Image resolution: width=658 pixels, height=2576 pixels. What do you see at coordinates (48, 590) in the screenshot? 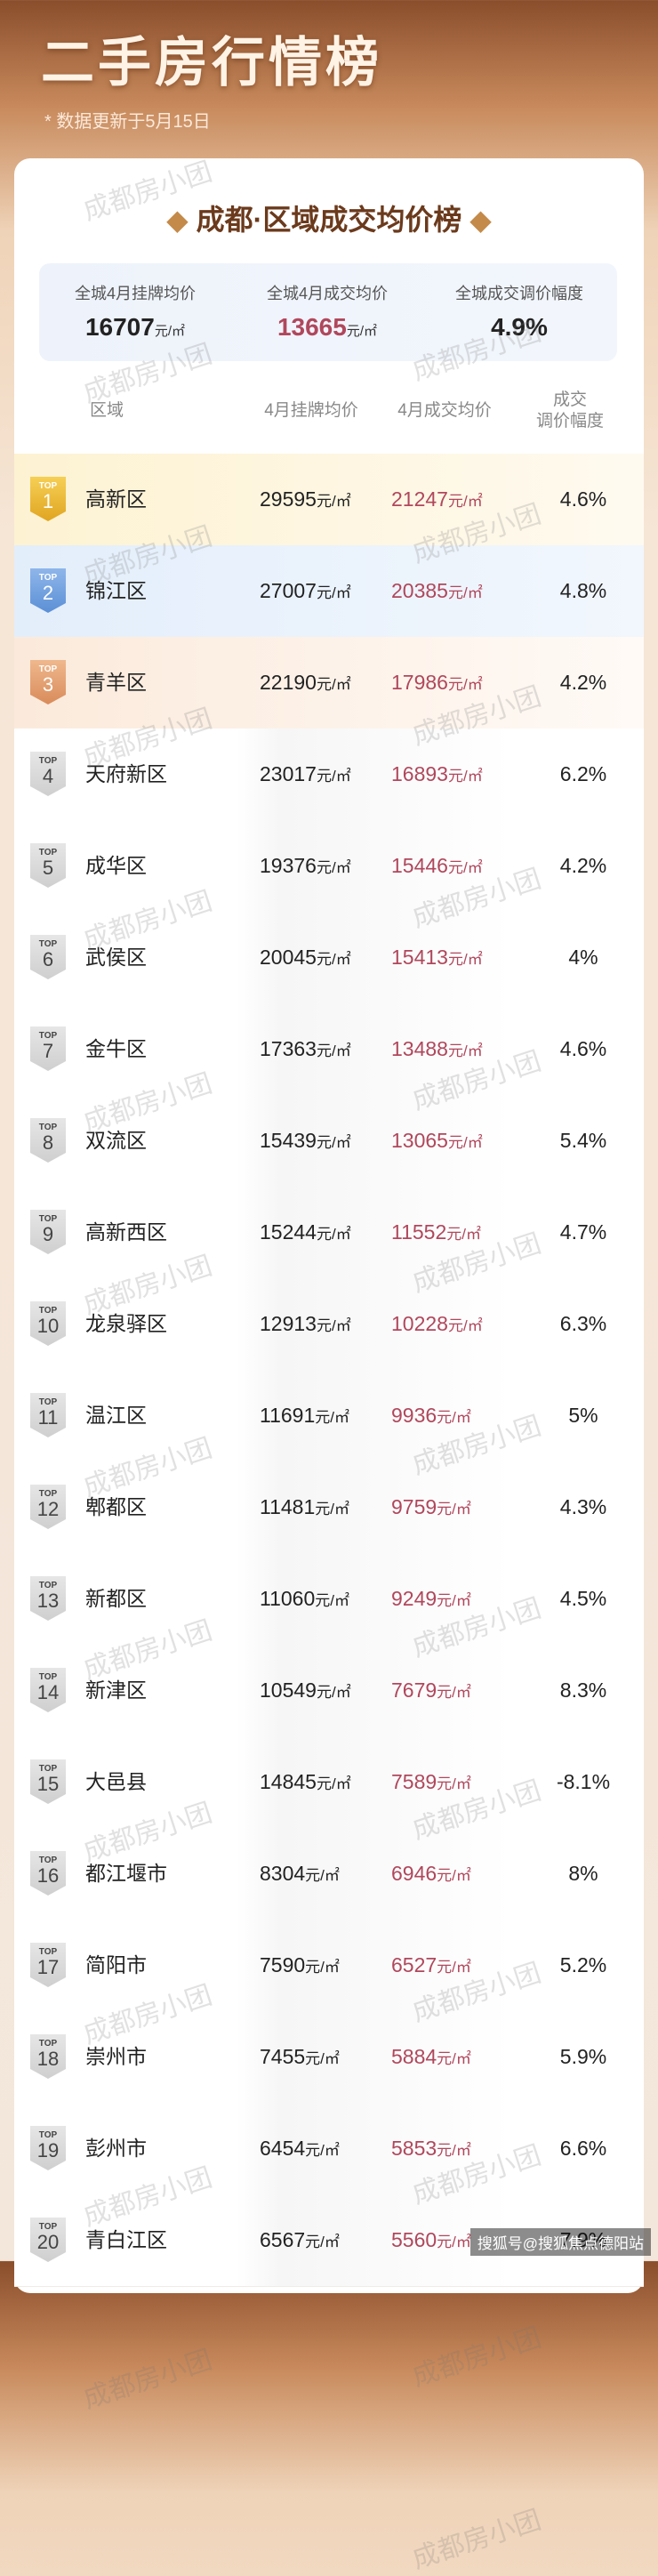
I see `rank-badge: TOP 2` at bounding box center [48, 590].